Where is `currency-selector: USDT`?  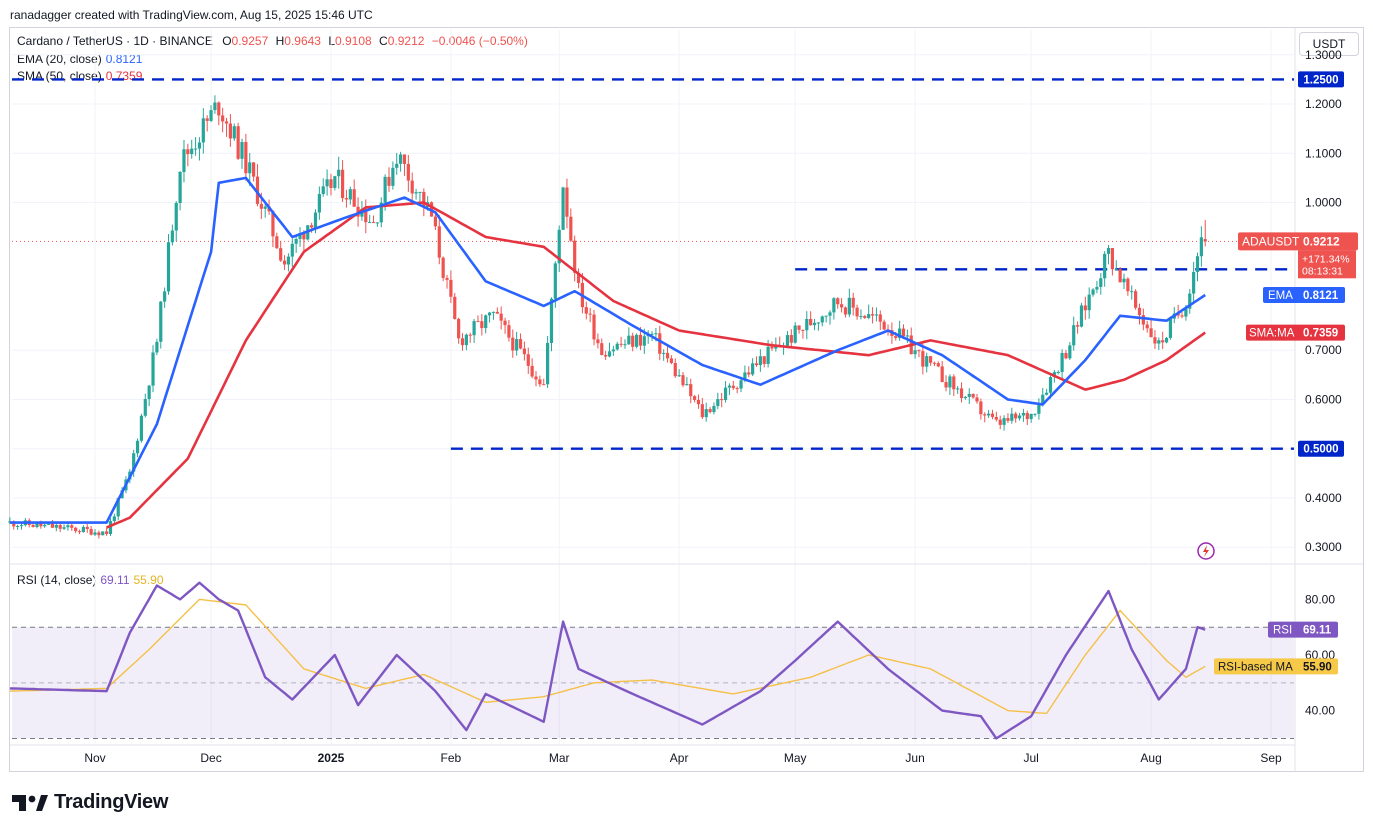
currency-selector: USDT is located at coordinates (1329, 44).